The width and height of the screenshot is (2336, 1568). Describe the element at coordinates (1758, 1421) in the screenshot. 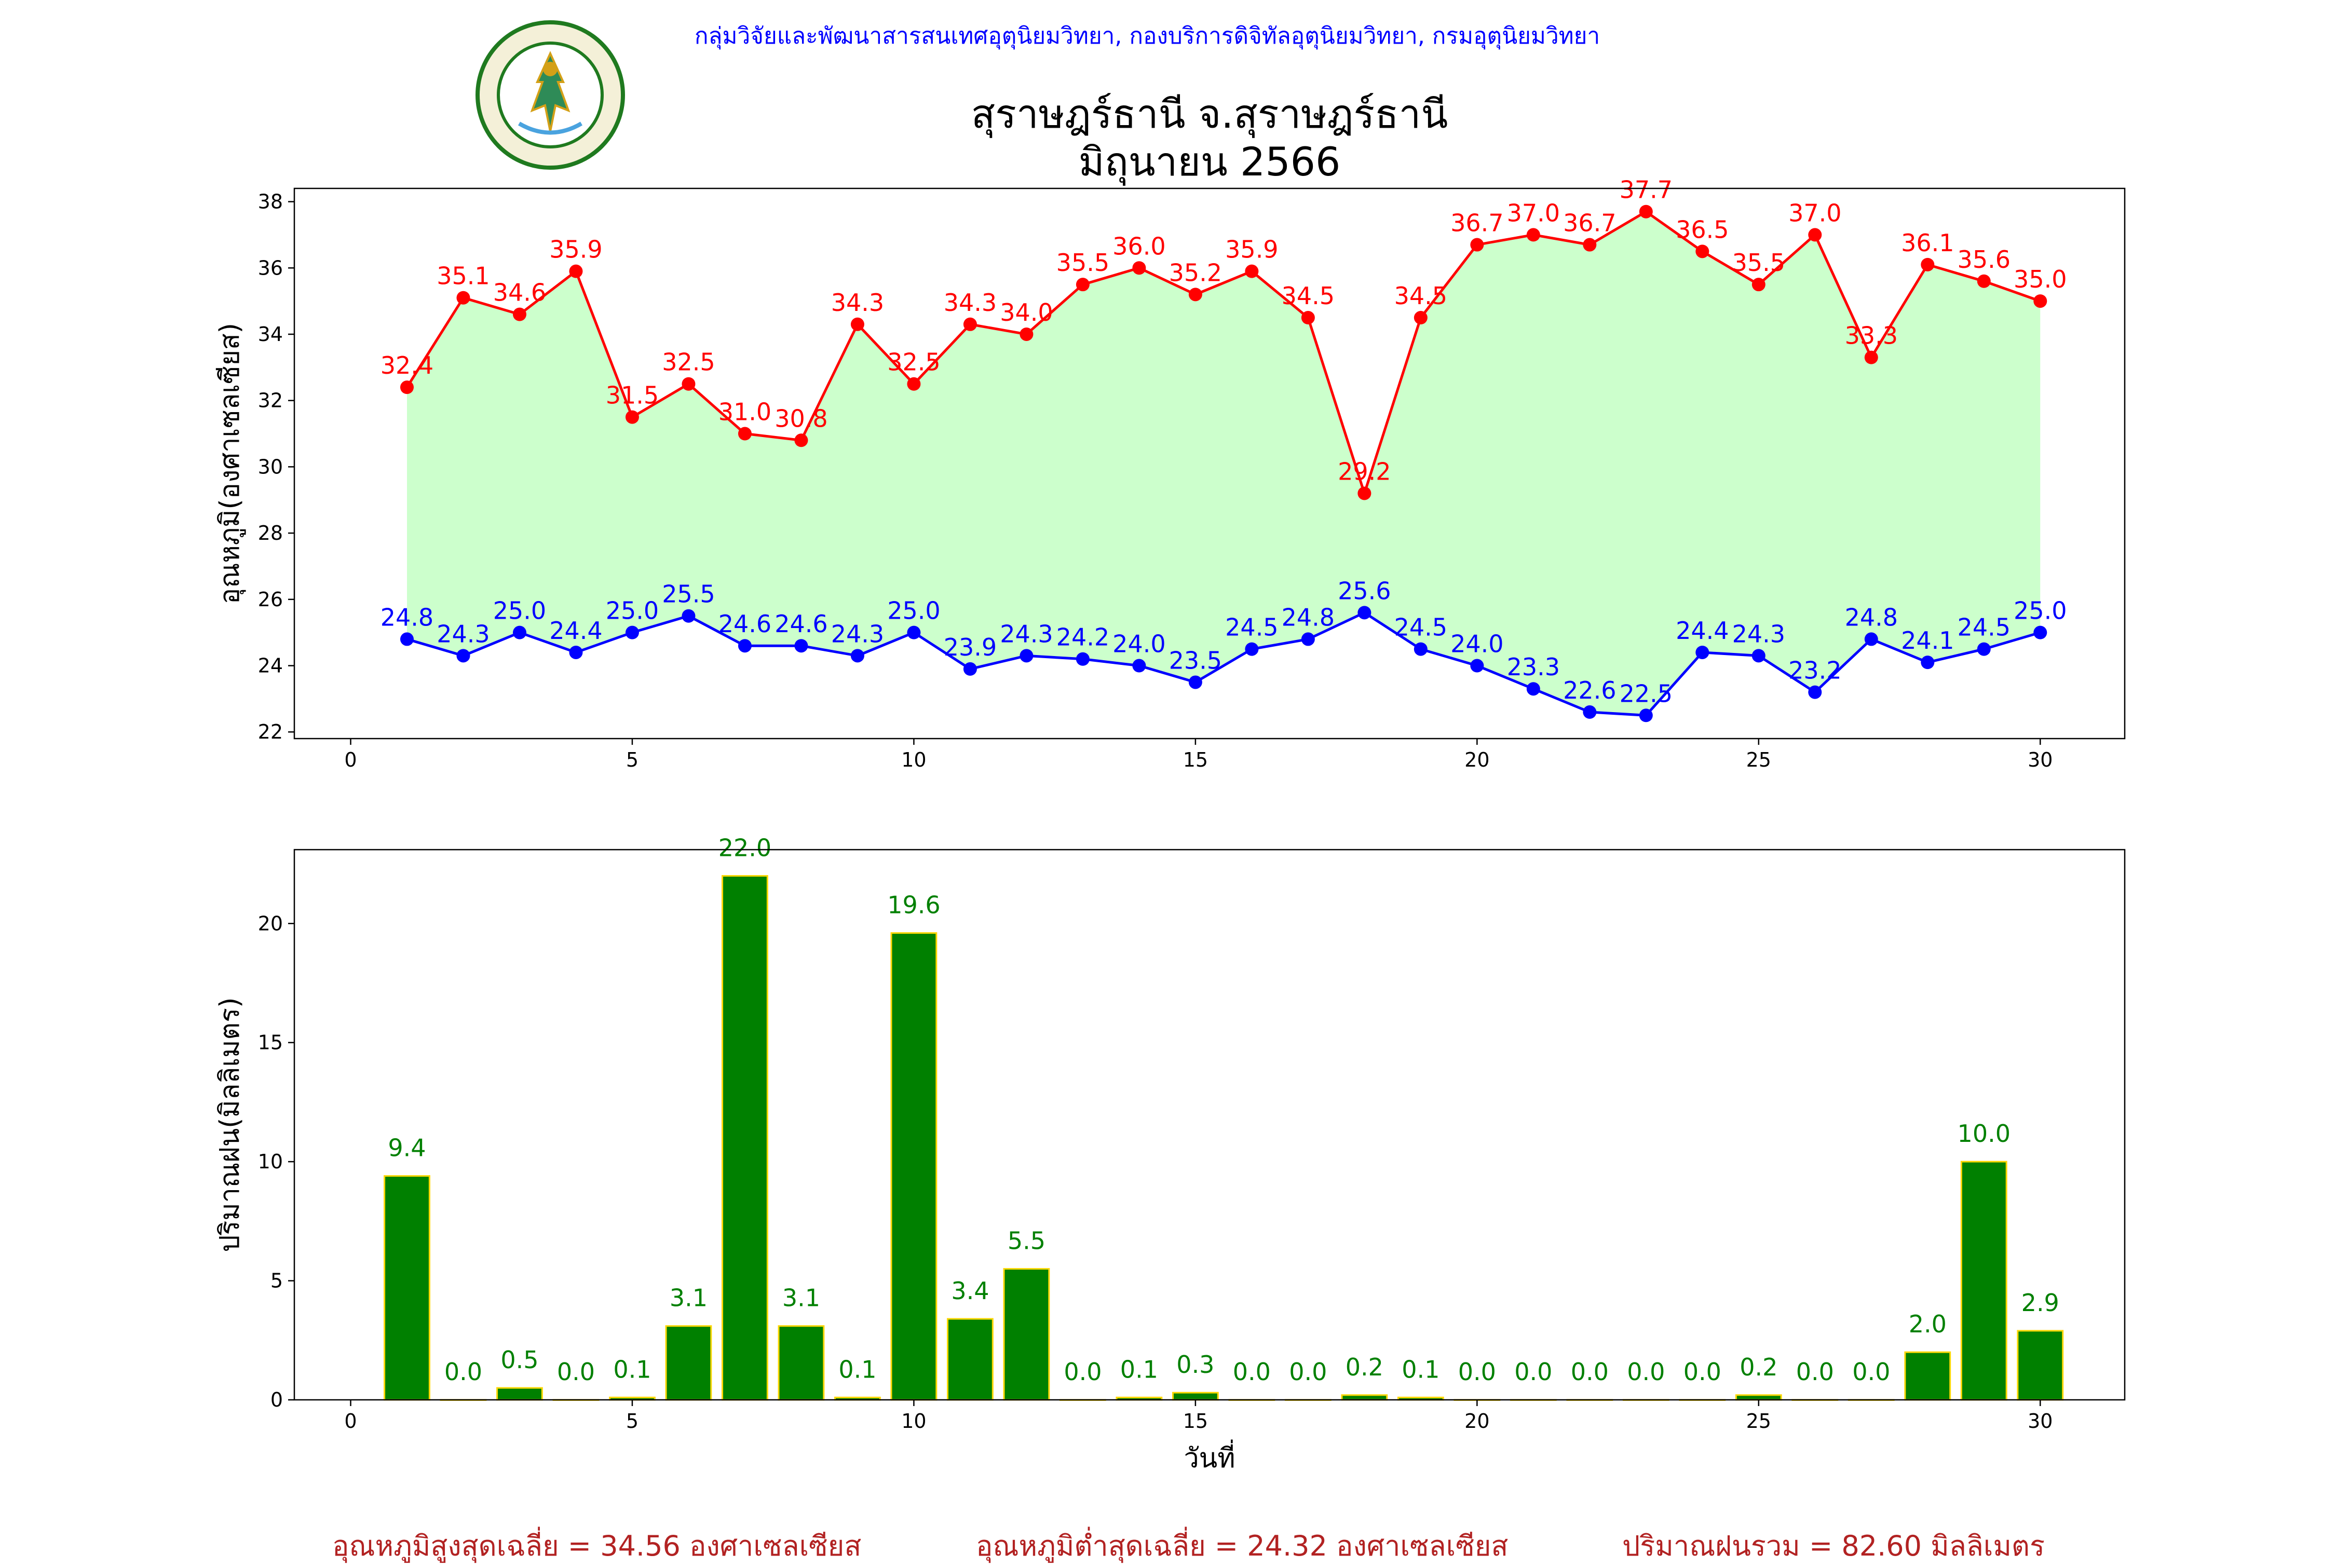

I see `rainfall-xtick-label: 25` at that location.